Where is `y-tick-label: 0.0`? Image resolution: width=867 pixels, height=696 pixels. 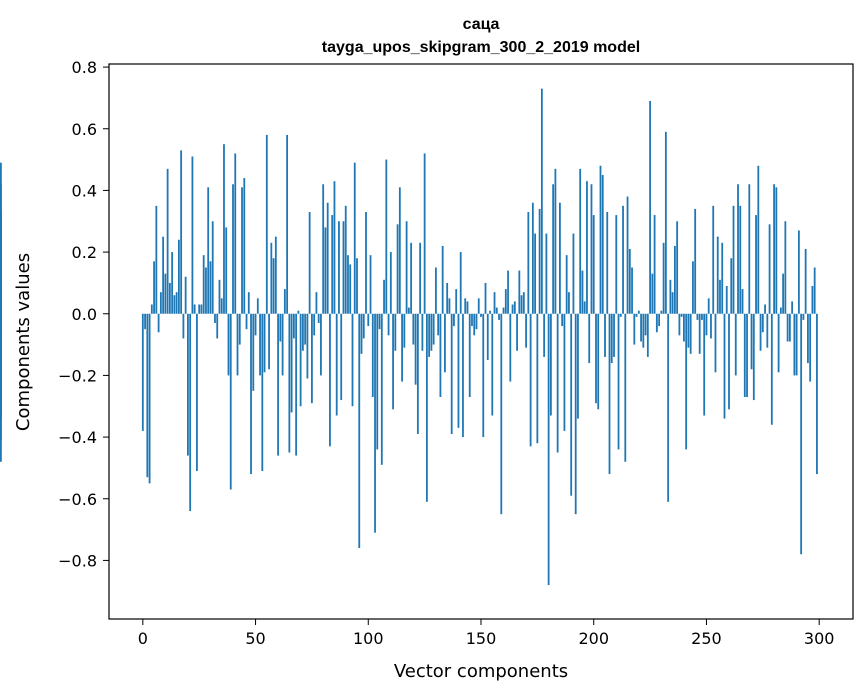
y-tick-label: 0.0 is located at coordinates (84, 314).